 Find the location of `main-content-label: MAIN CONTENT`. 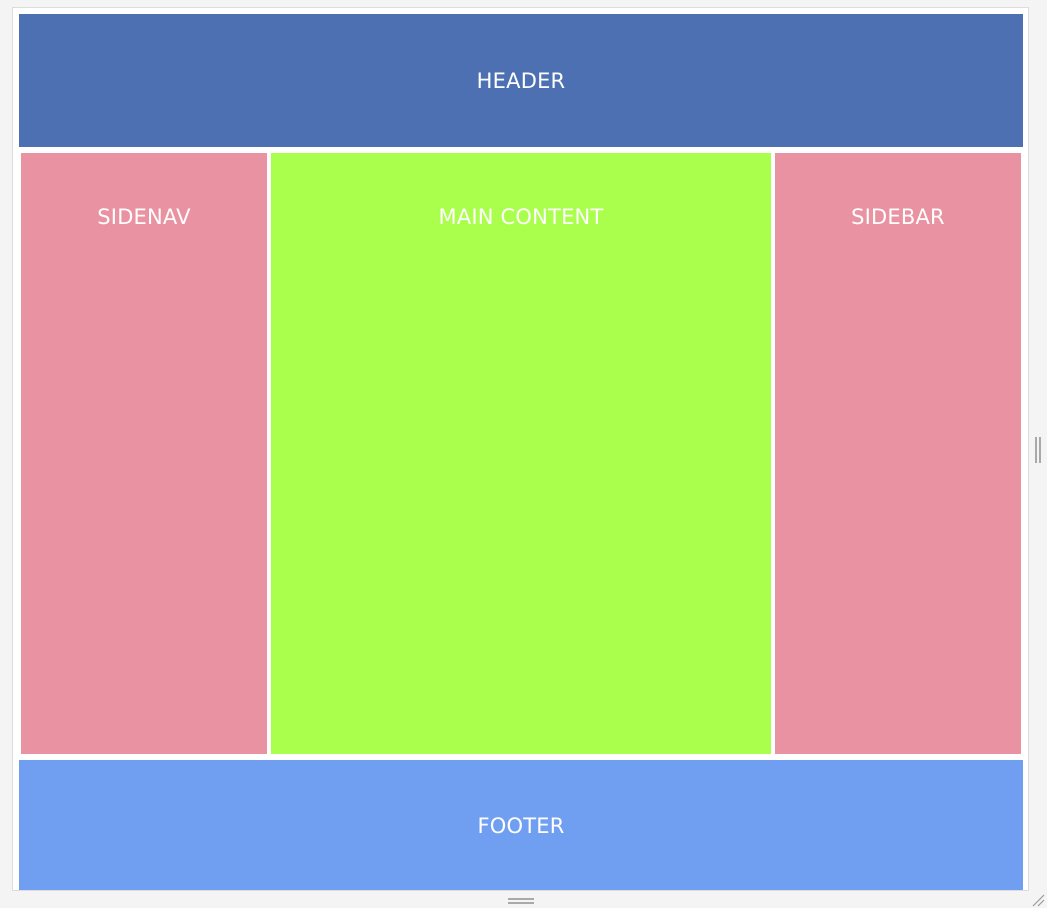

main-content-label: MAIN CONTENT is located at coordinates (521, 217).